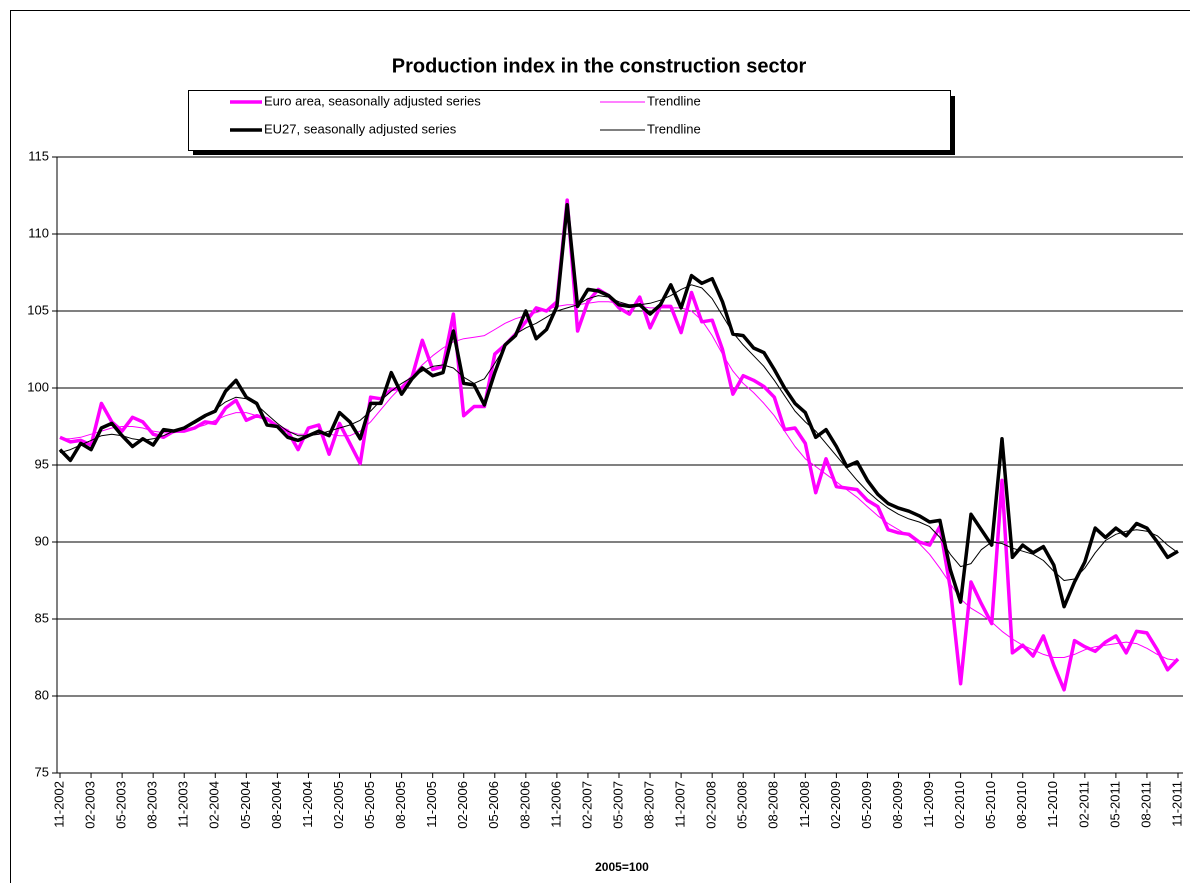 This screenshot has height=888, width=1190. I want to click on x-tick-label: 08-2005, so click(400, 805).